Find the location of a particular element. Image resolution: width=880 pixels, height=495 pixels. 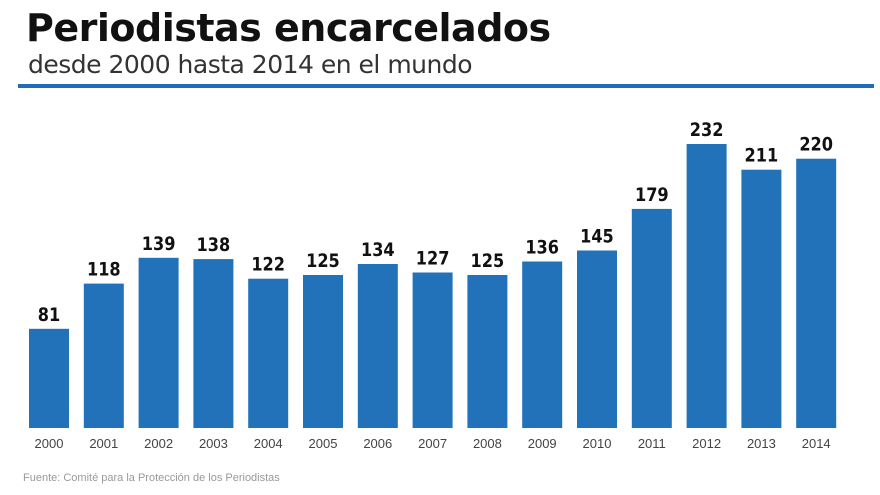

bar-2010 is located at coordinates (597, 339).